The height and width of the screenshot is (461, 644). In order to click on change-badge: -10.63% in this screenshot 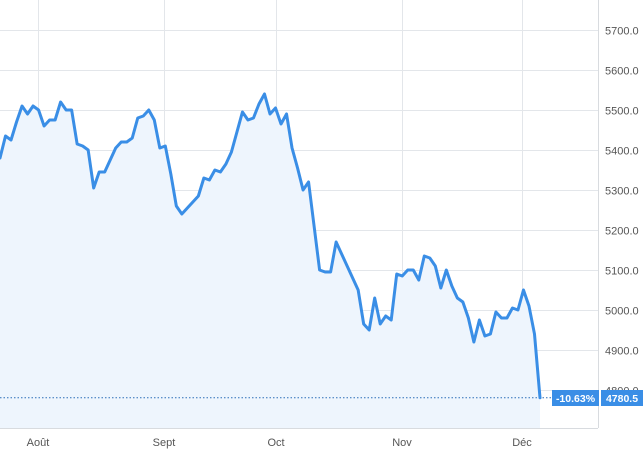, I will do `click(576, 399)`.